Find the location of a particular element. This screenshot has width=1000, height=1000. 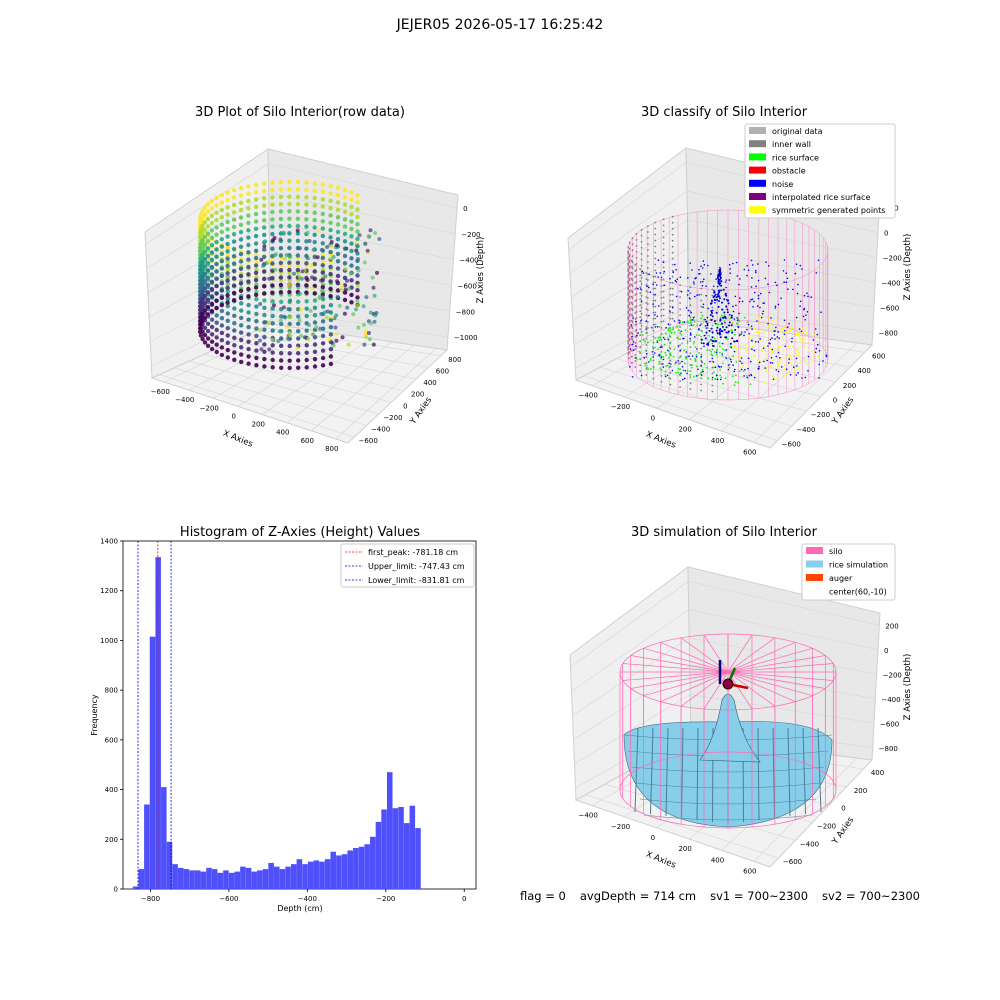

figure-title: JEJER05 2026-05-17 16:25:42 is located at coordinates (500, 25).